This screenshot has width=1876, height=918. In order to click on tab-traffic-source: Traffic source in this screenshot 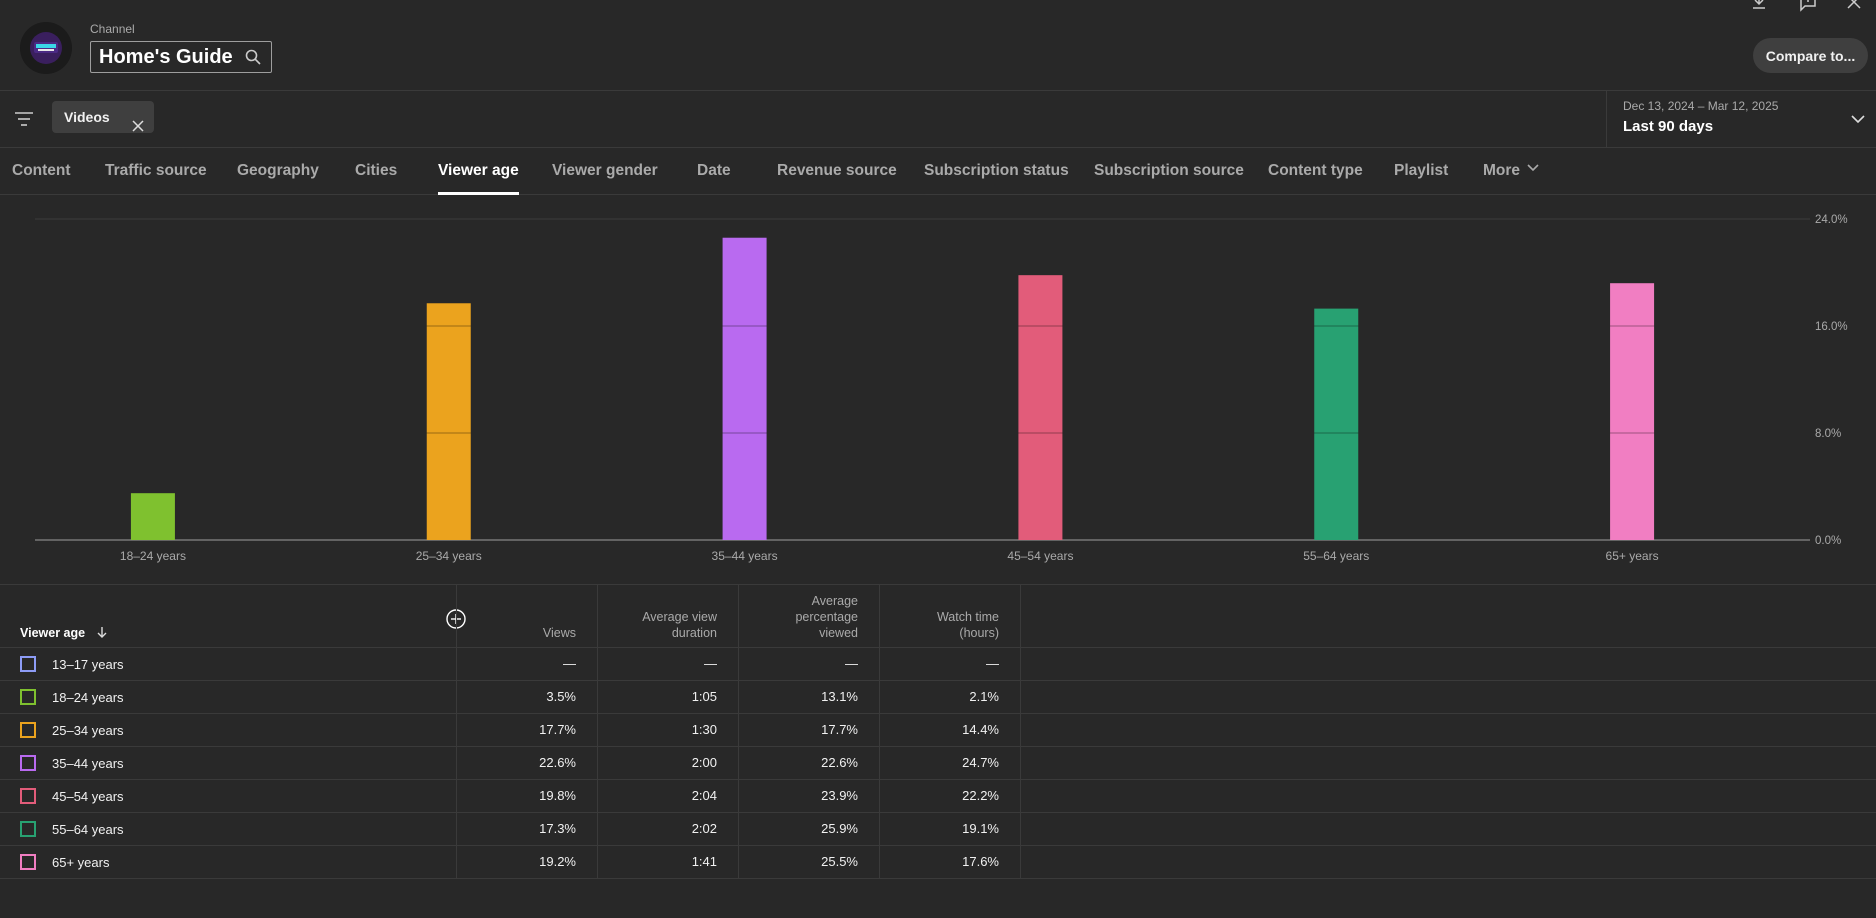, I will do `click(156, 170)`.